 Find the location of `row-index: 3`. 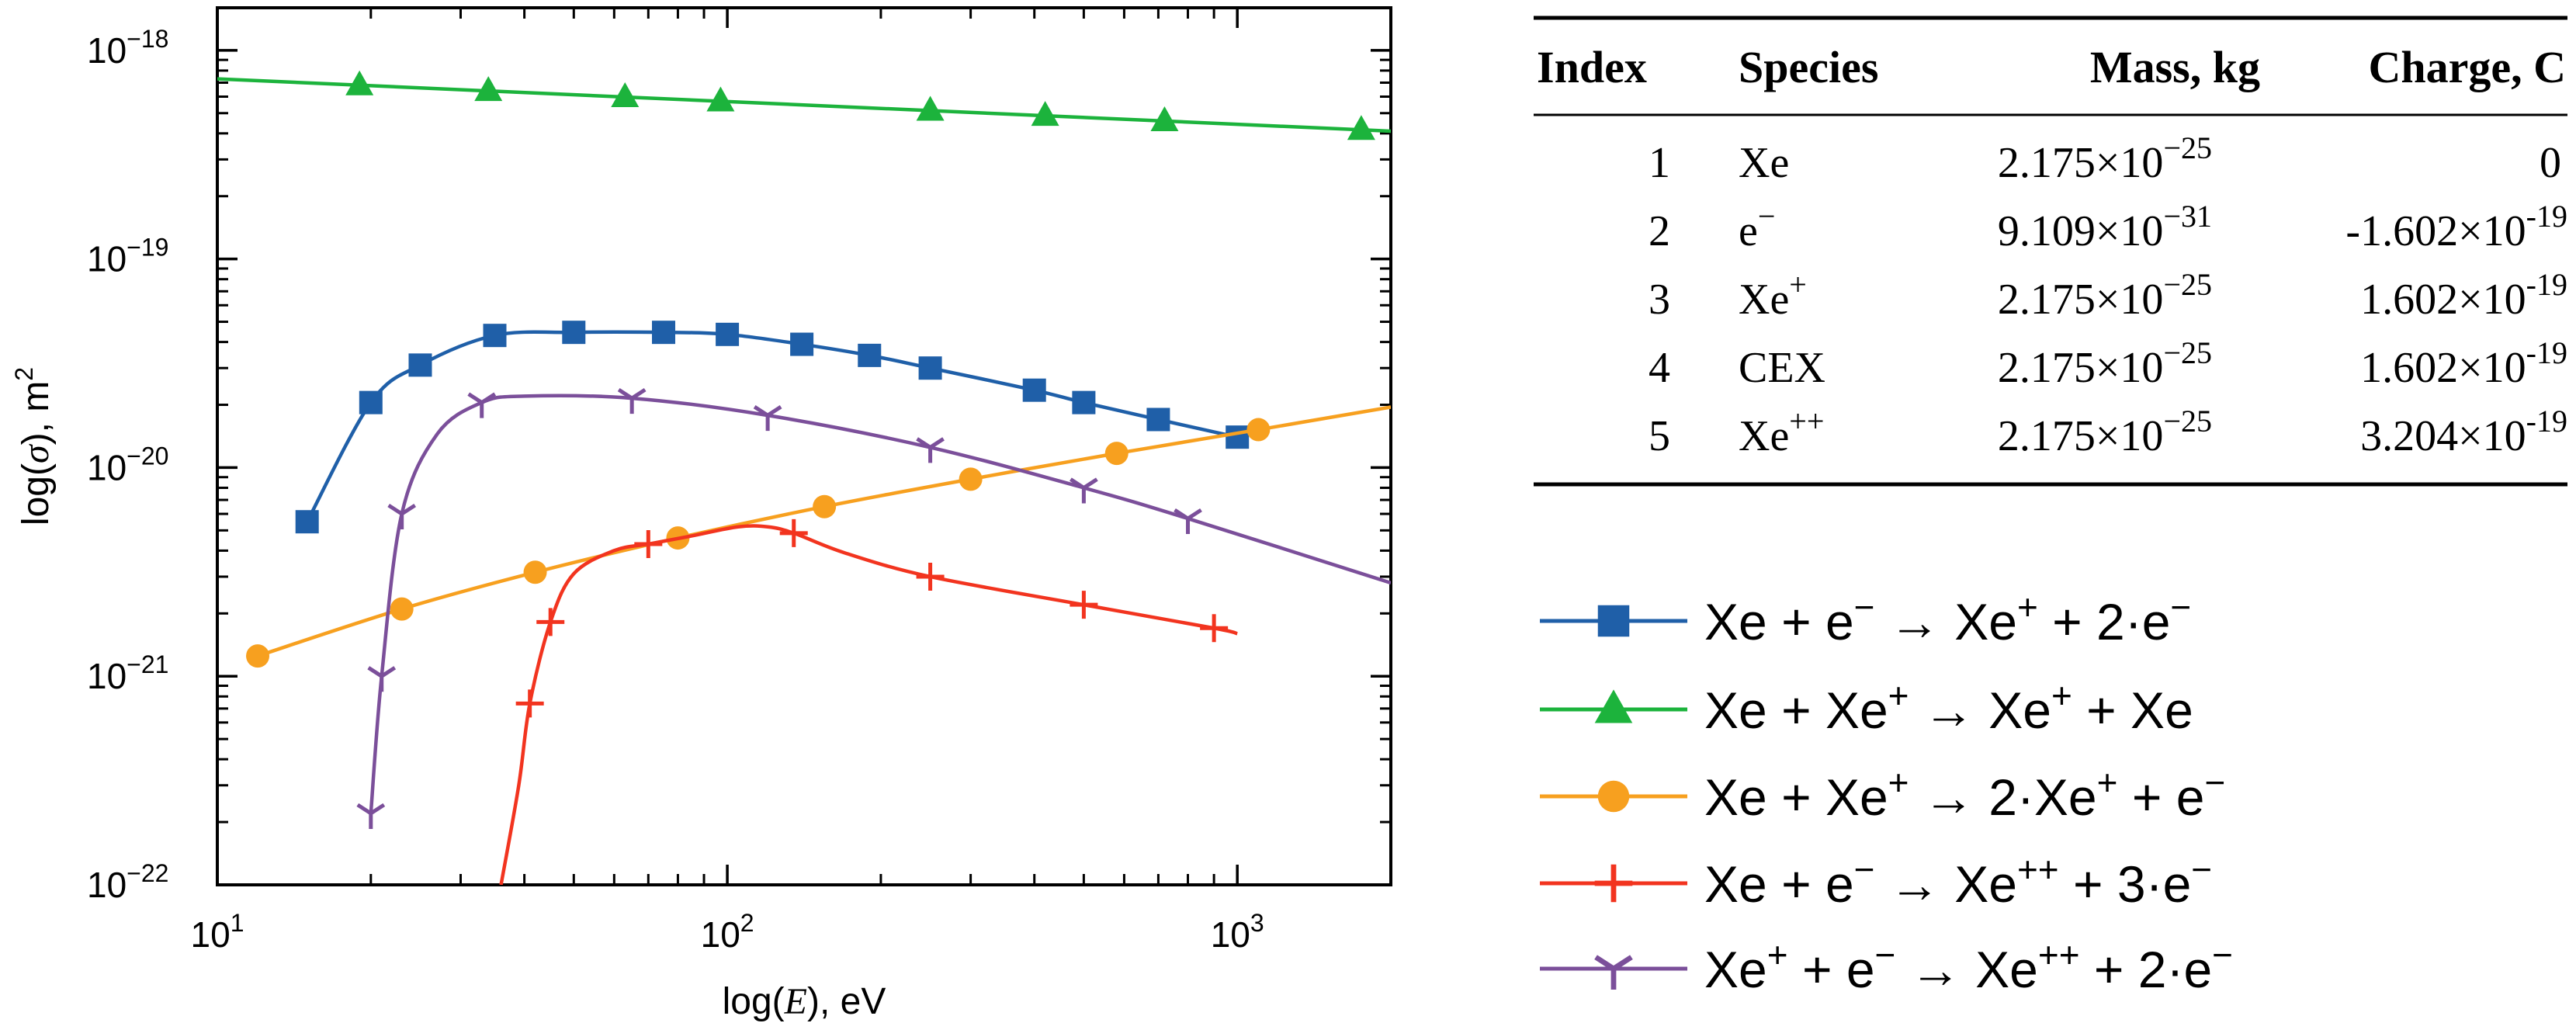

row-index: 3 is located at coordinates (1659, 300).